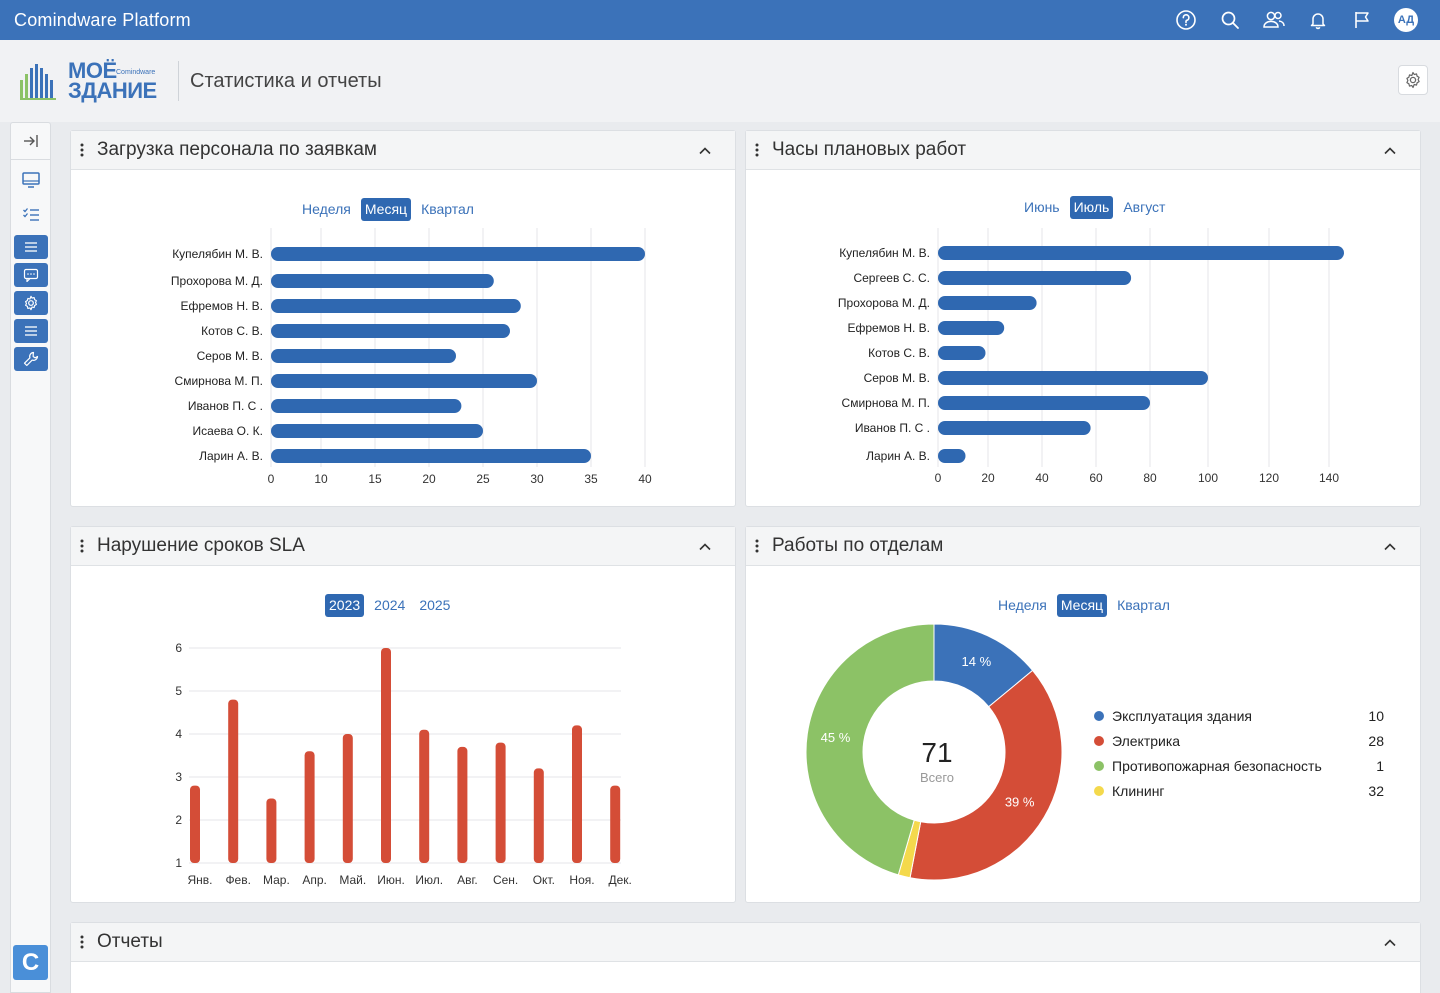 The width and height of the screenshot is (1440, 993). I want to click on year-tabs: 2023 2024 2025, so click(389, 605).